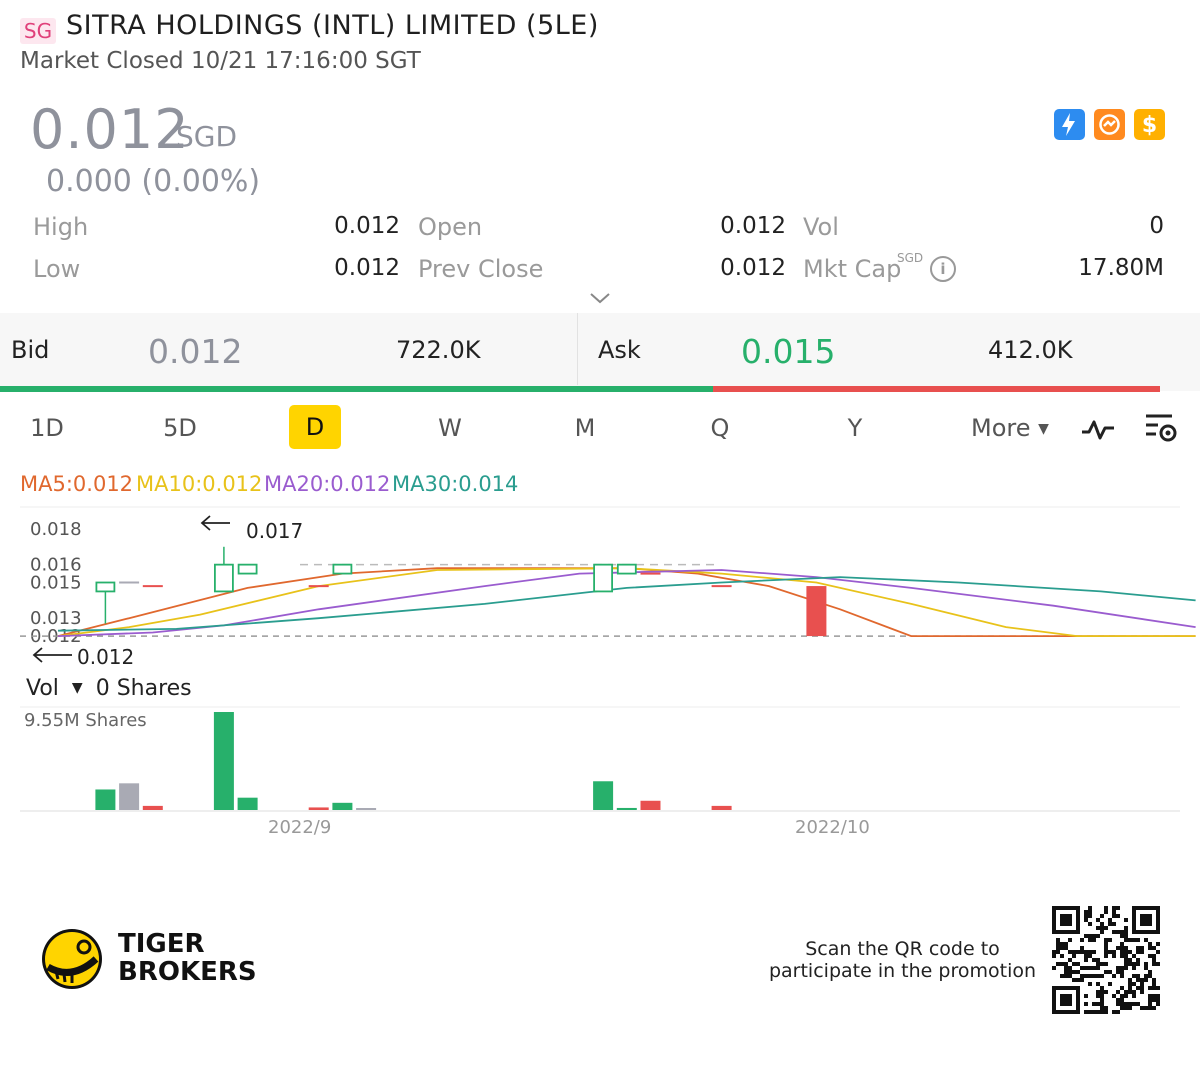 The image size is (1200, 1074). I want to click on indicator-icon, so click(1098, 431).